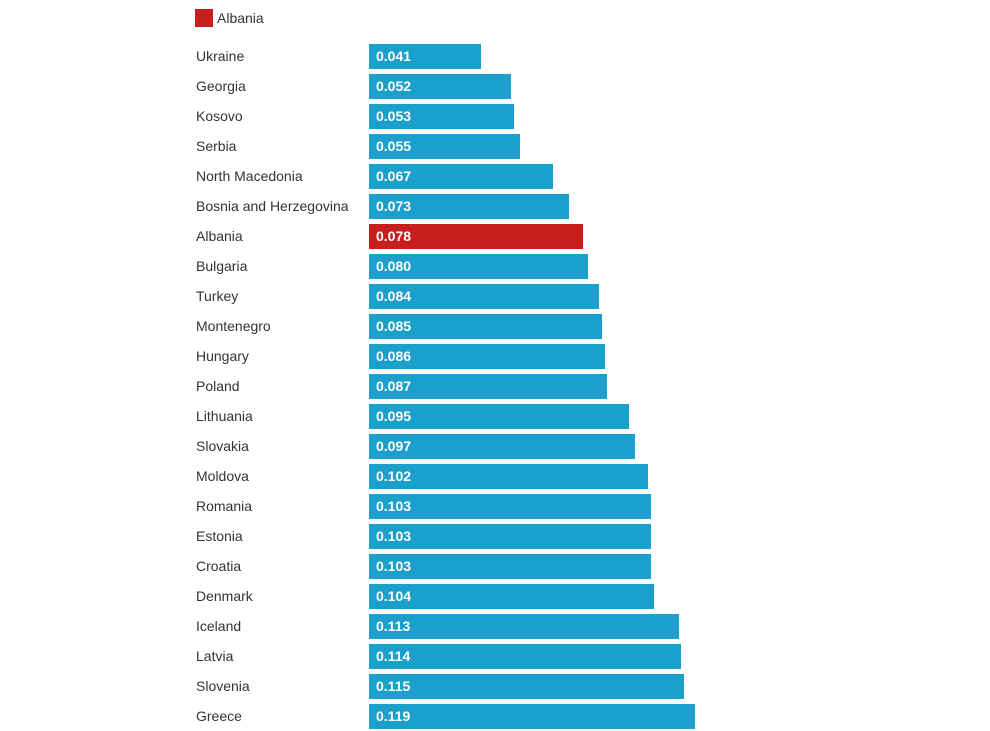 Image resolution: width=990 pixels, height=731 pixels. What do you see at coordinates (393, 116) in the screenshot?
I see `value-label-kosovo: 0.053` at bounding box center [393, 116].